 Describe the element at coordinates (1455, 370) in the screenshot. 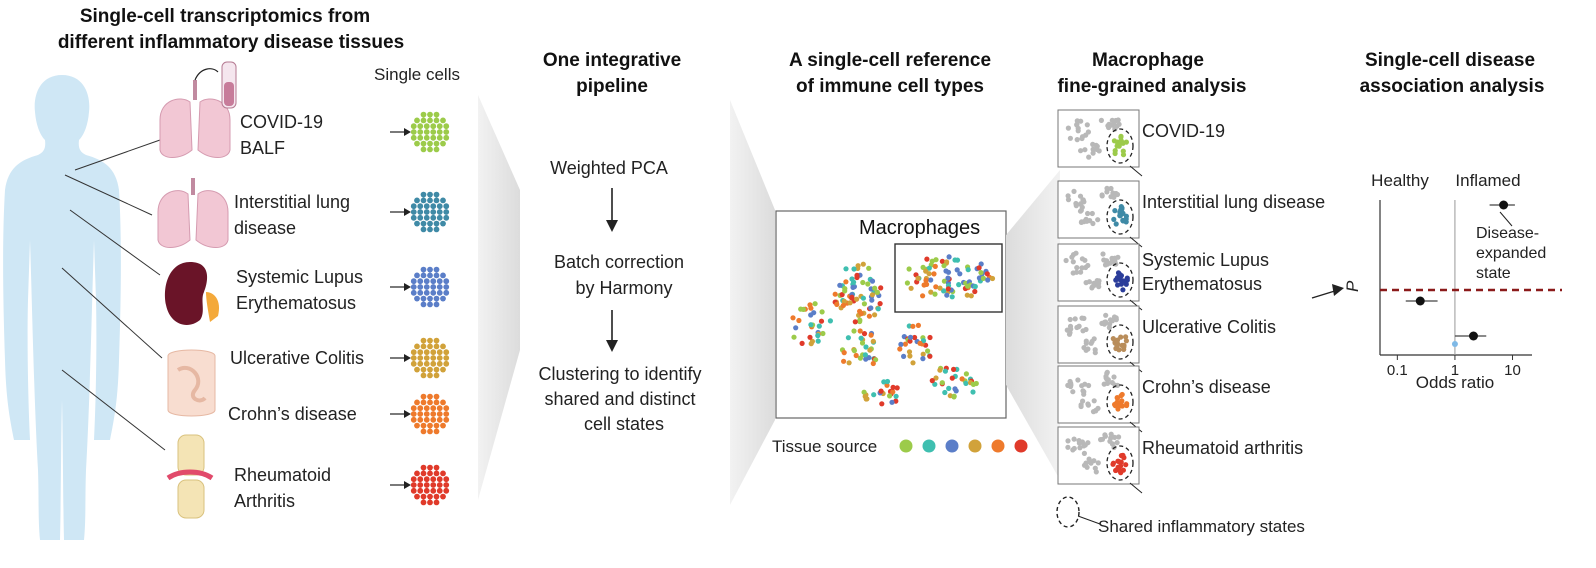

I see `x-tick-label: 1` at that location.